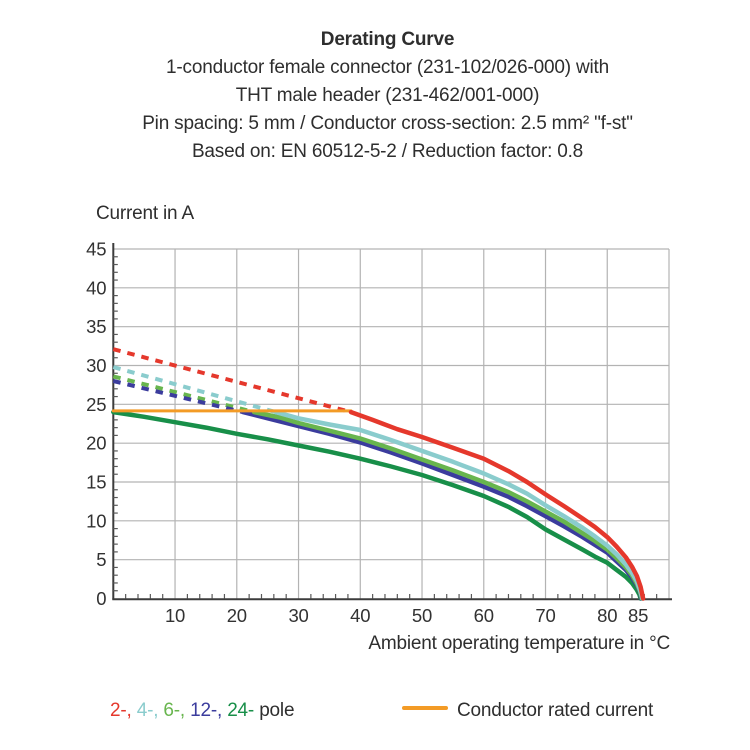 The image size is (750, 750). I want to click on x-tick-label: 40, so click(360, 615).